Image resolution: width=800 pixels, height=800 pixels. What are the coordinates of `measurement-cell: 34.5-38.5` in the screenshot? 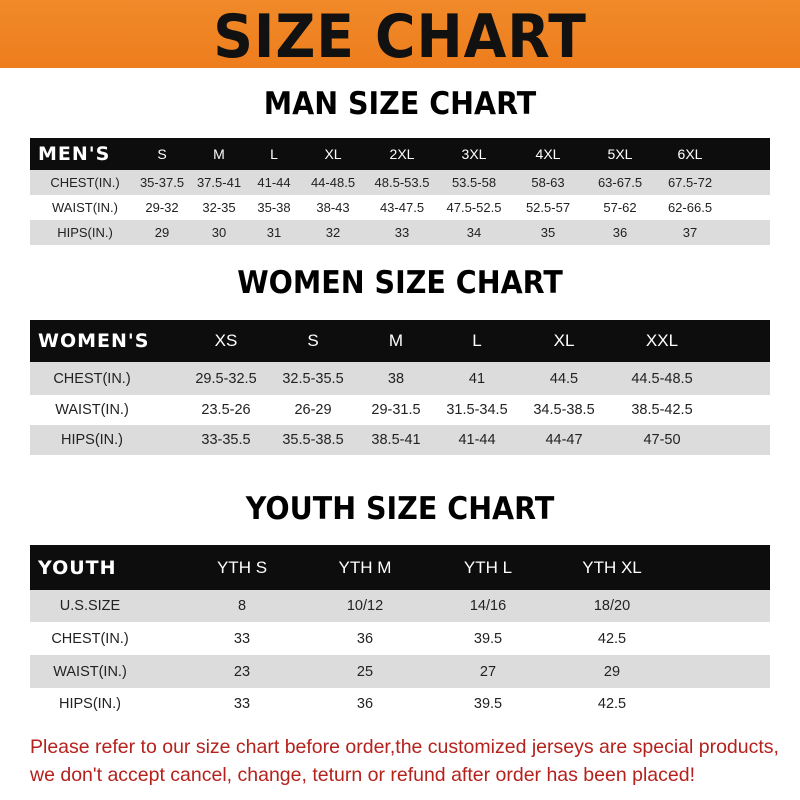 It's located at (564, 410).